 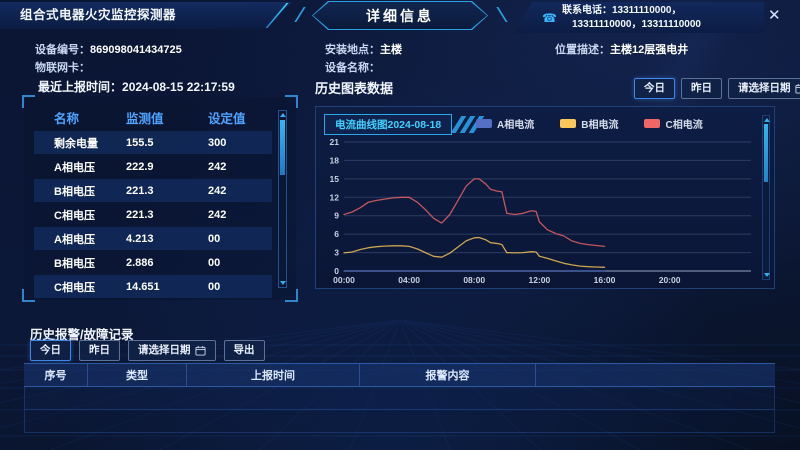 I want to click on svg-text: 20:00, so click(x=670, y=280).